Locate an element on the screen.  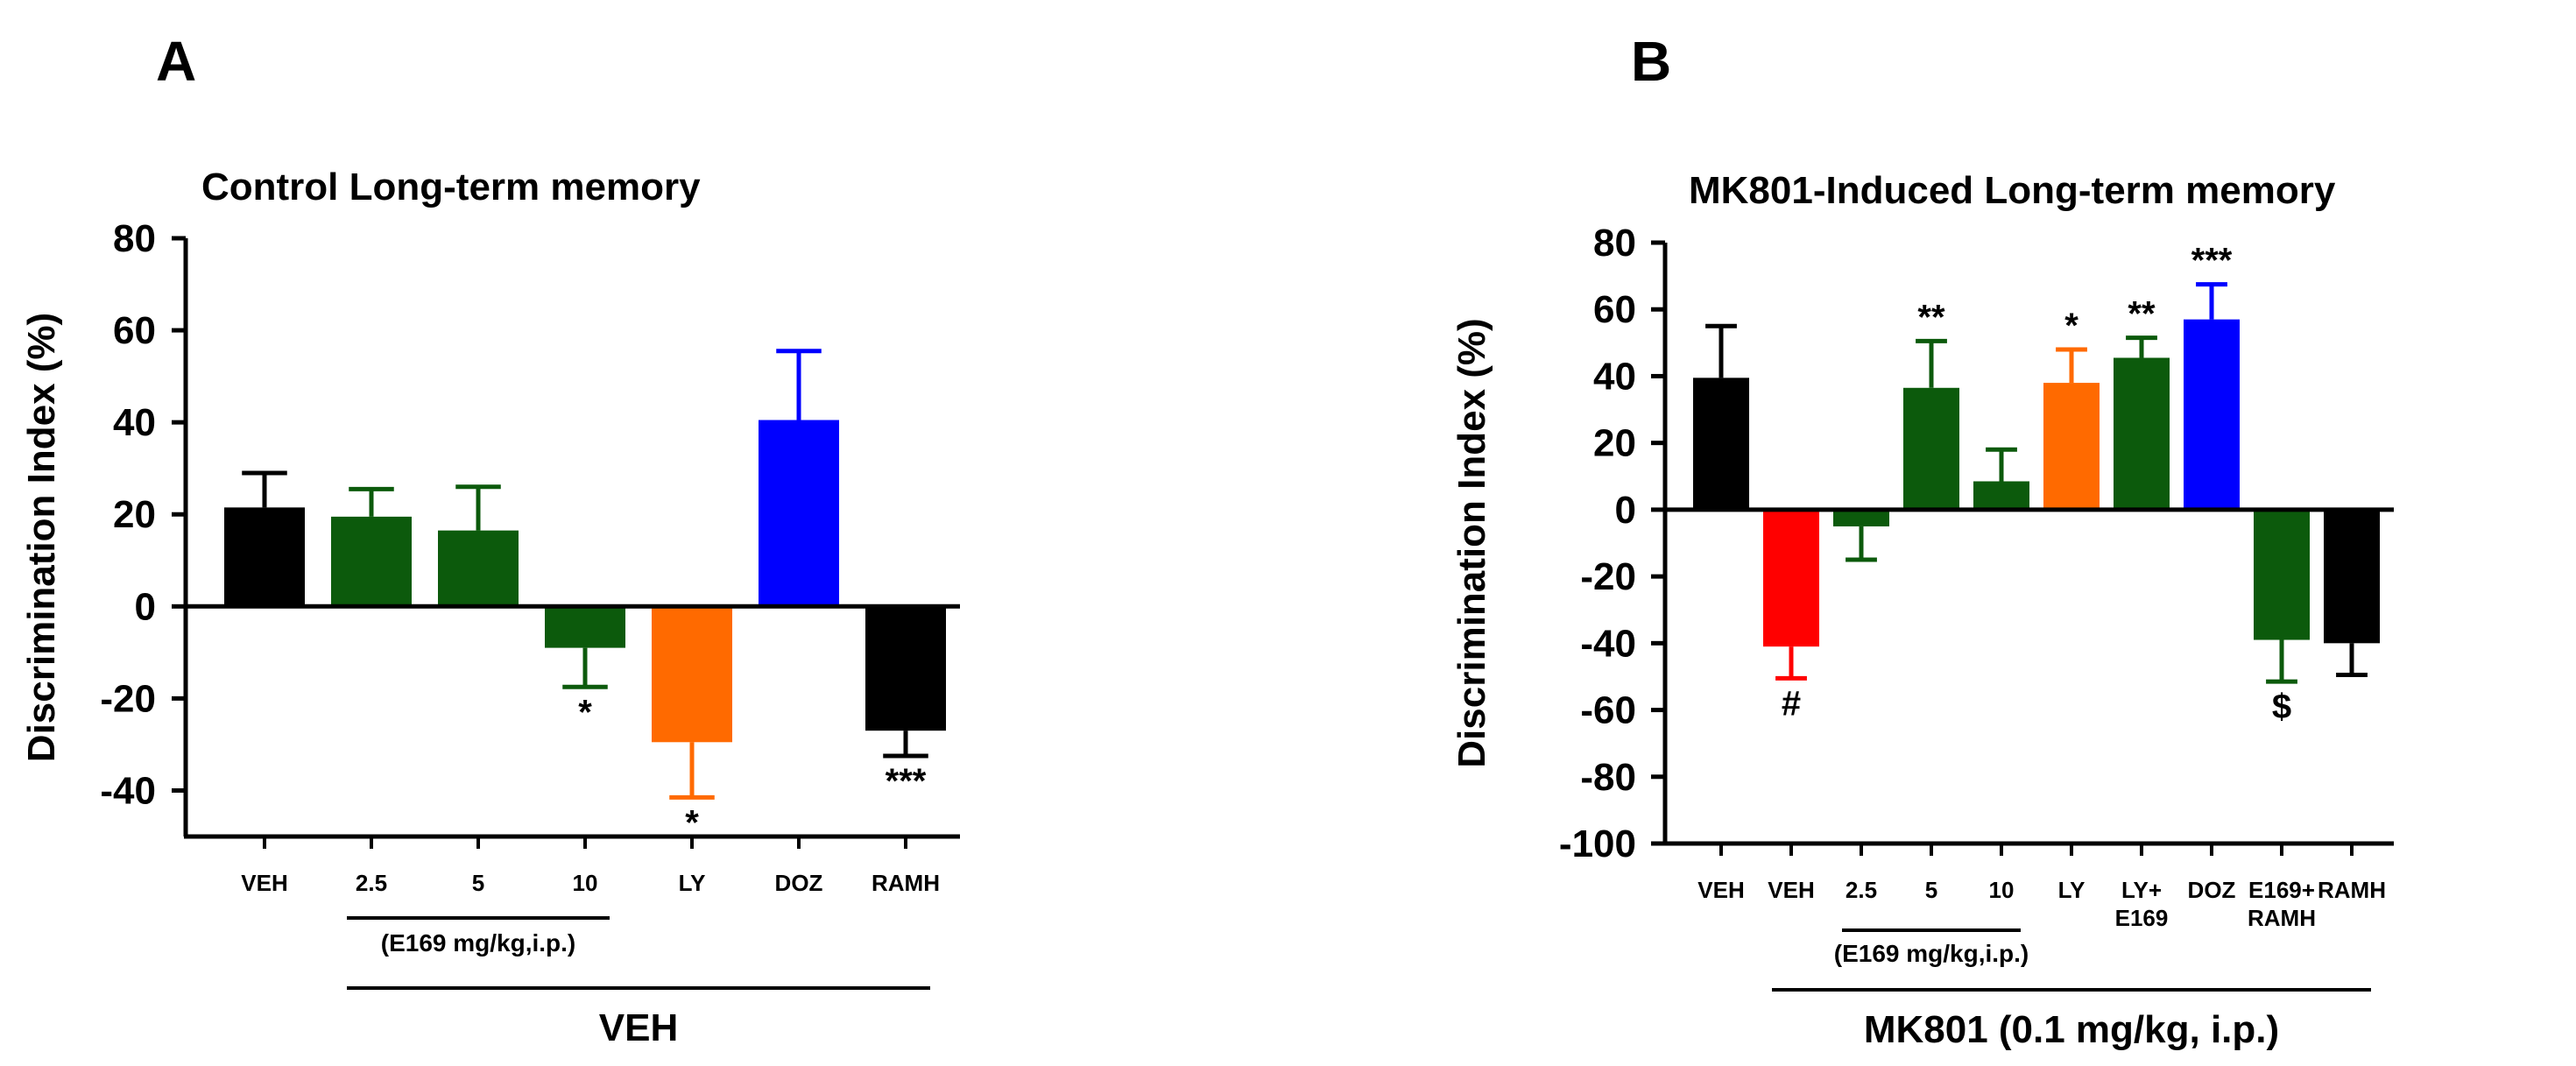
chart-title: Control Long-term memory is located at coordinates (451, 187).